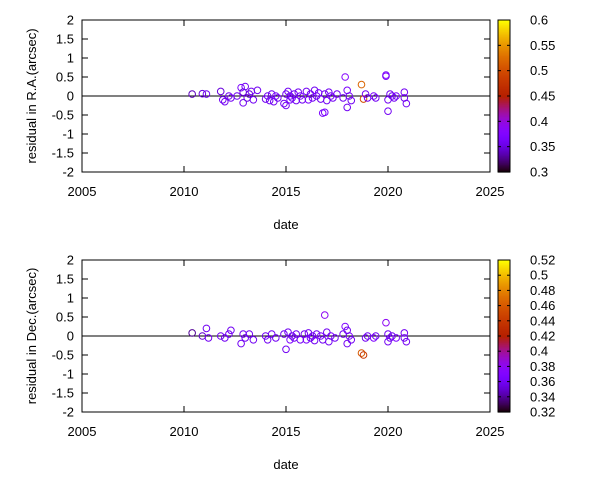 This screenshot has height=480, width=600. What do you see at coordinates (542, 96) in the screenshot?
I see `colorbar-tick-label: 0.45` at bounding box center [542, 96].